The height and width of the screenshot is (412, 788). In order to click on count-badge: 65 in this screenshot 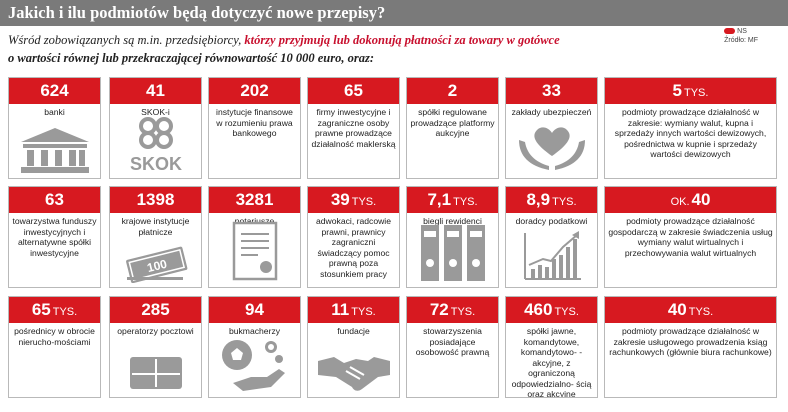, I will do `click(353, 91)`.